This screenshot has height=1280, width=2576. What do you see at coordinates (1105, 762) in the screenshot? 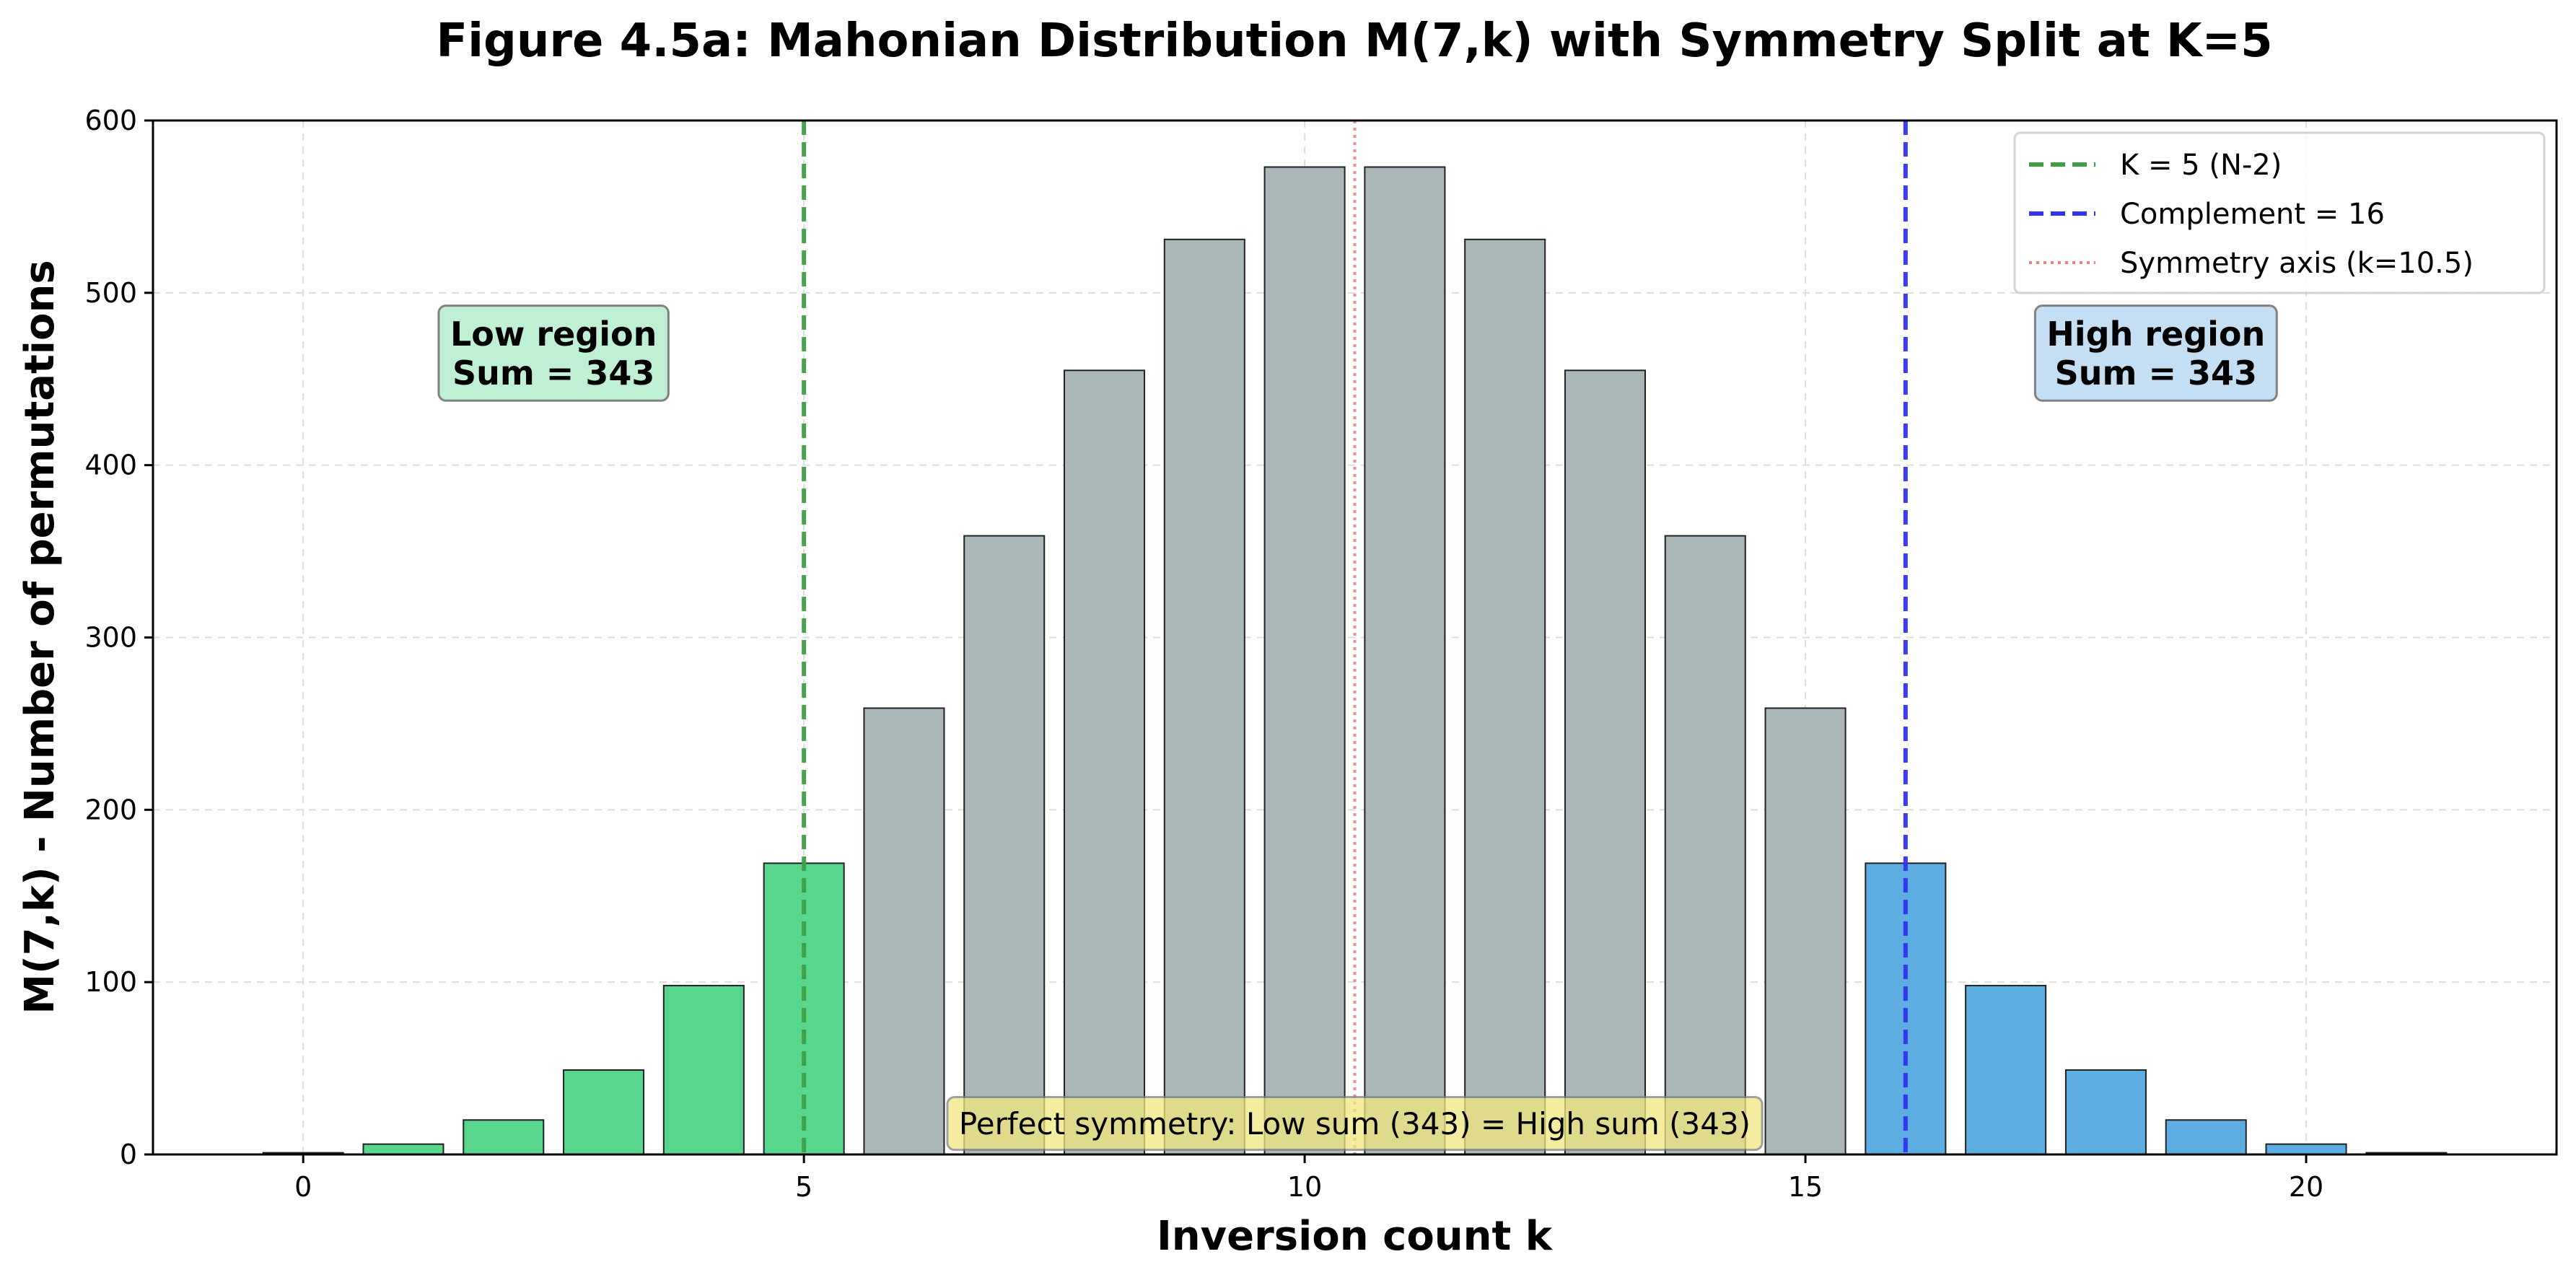
I see `bar-k8` at bounding box center [1105, 762].